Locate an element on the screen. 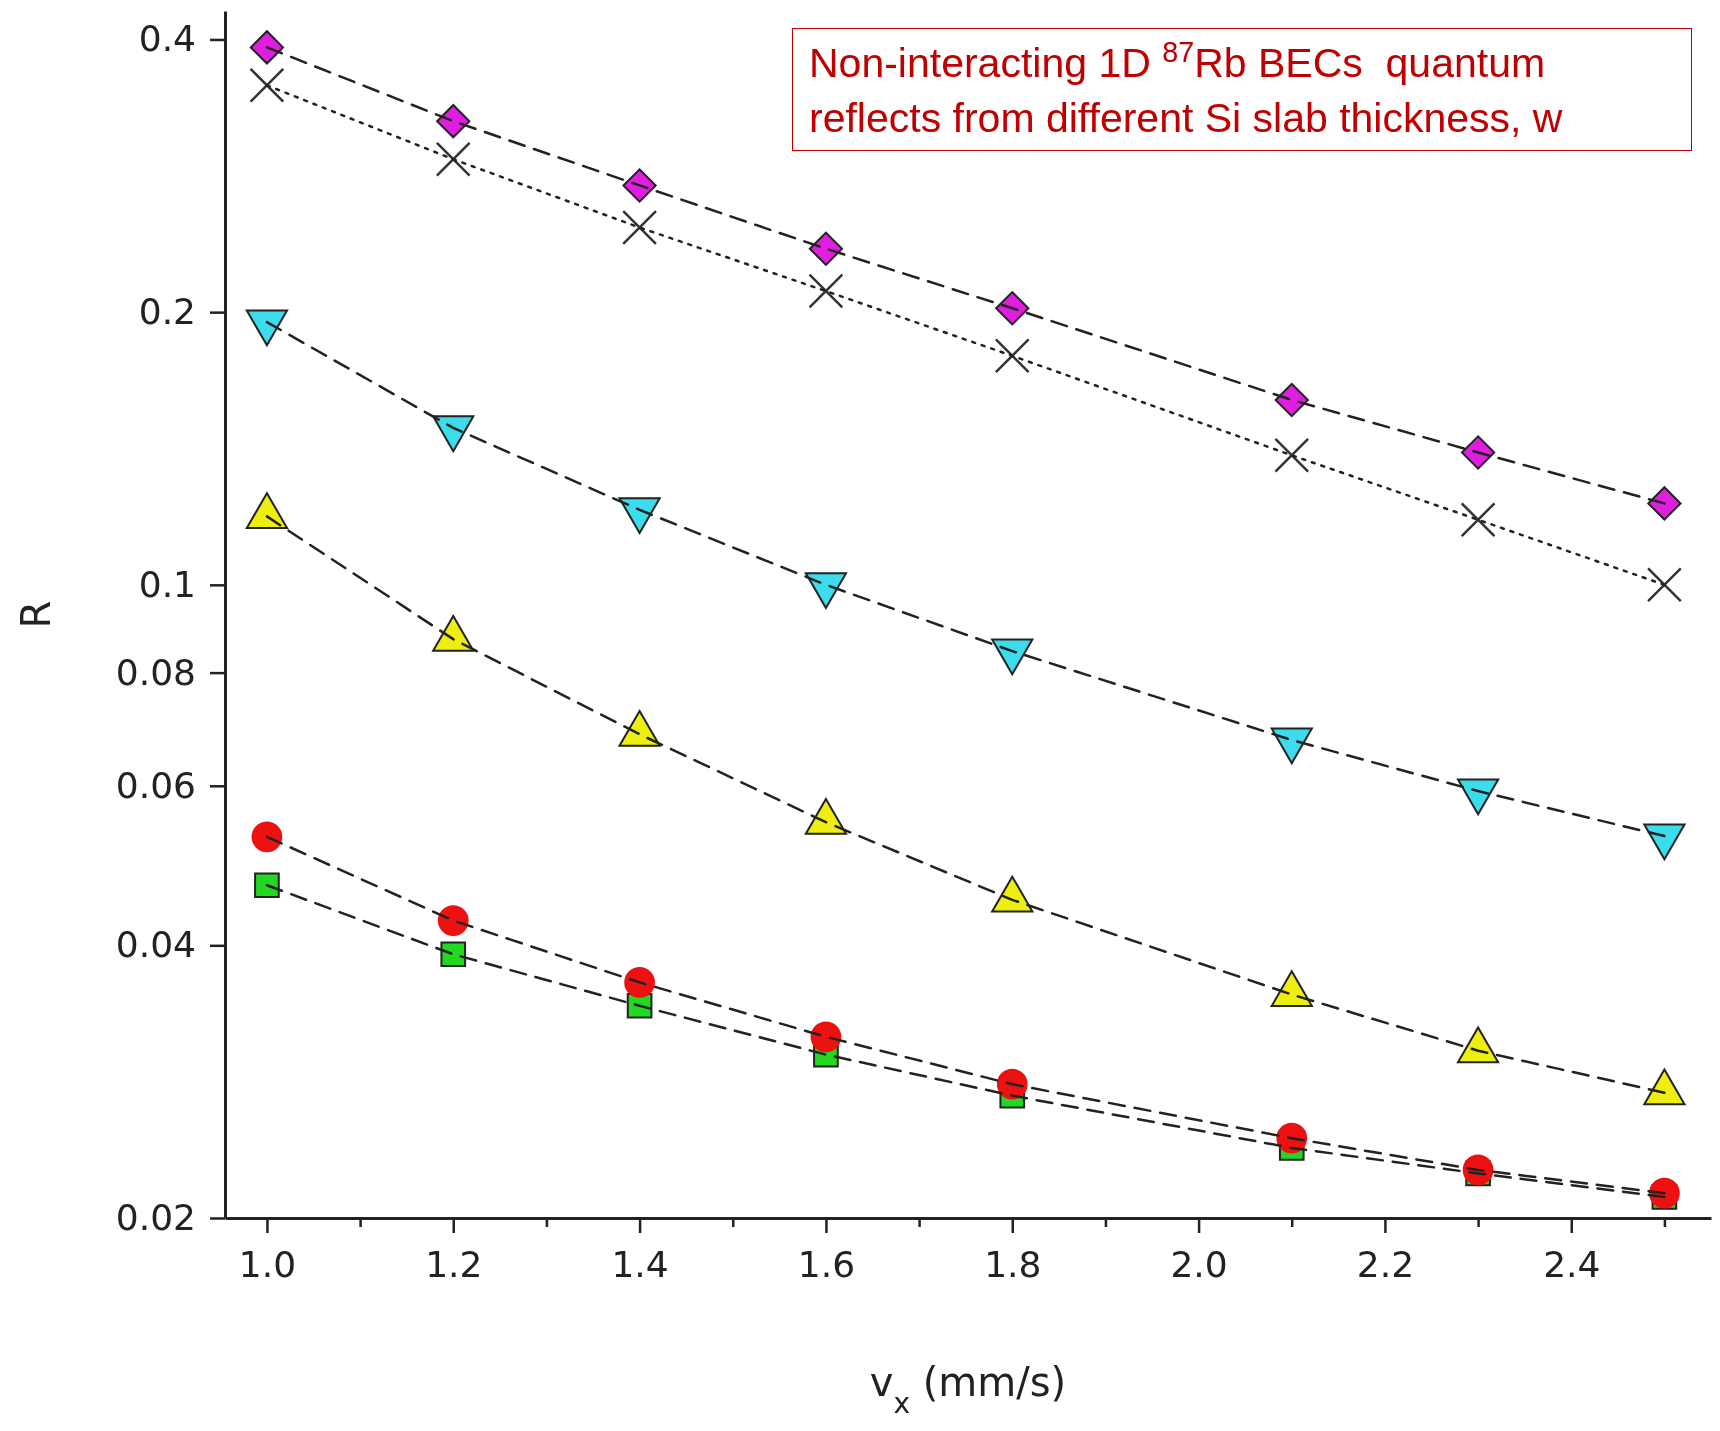 The width and height of the screenshot is (1720, 1431). y-tick-label: 0.4 is located at coordinates (167, 39).